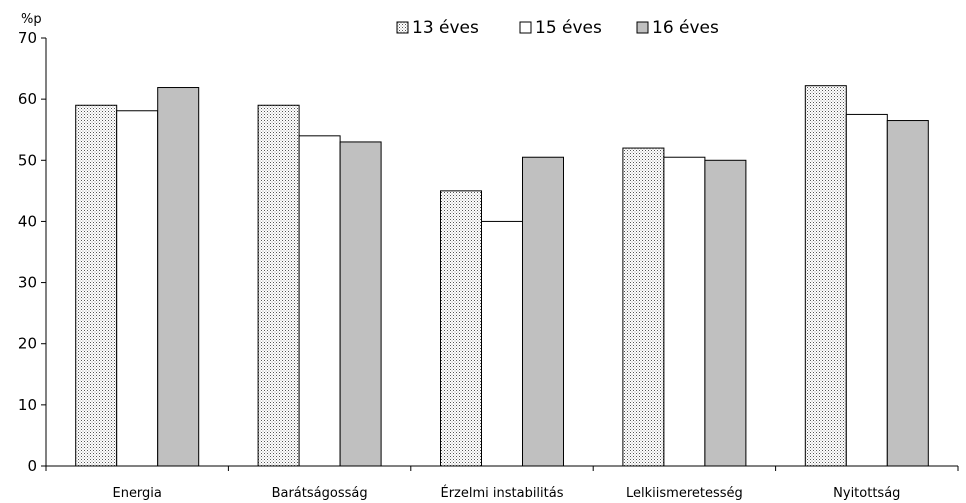  What do you see at coordinates (445, 28) in the screenshot?
I see `legend-label: 13 éves` at bounding box center [445, 28].